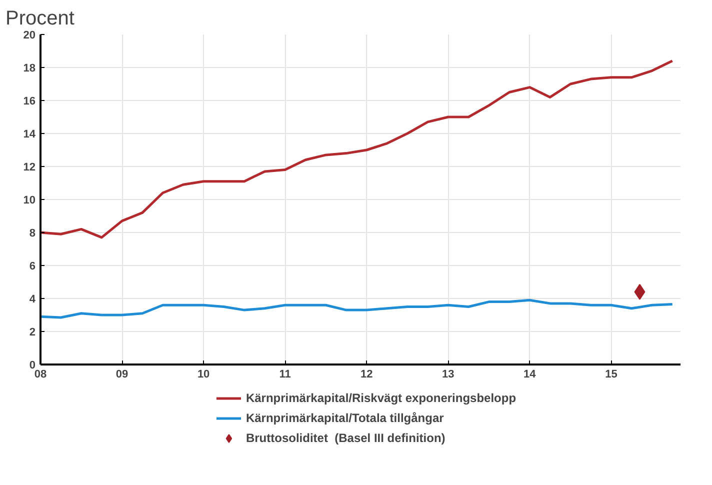 This screenshot has height=485, width=712. Describe the element at coordinates (611, 374) in the screenshot. I see `x-tick-label: 15` at that location.